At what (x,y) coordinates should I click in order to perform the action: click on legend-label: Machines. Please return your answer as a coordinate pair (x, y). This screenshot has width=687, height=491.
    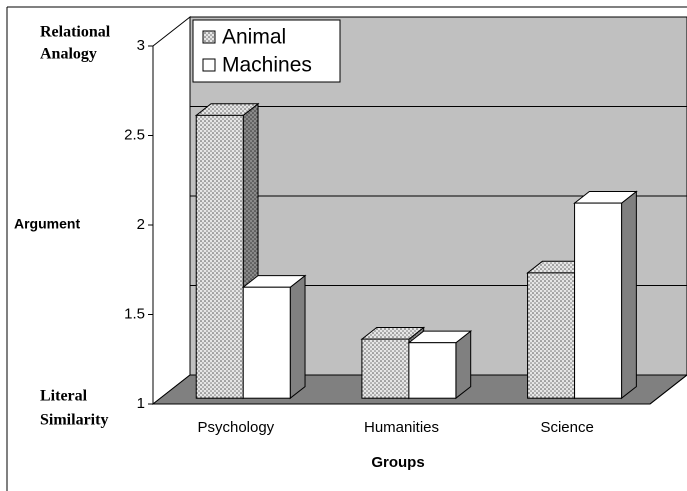
    Looking at the image, I should click on (267, 65).